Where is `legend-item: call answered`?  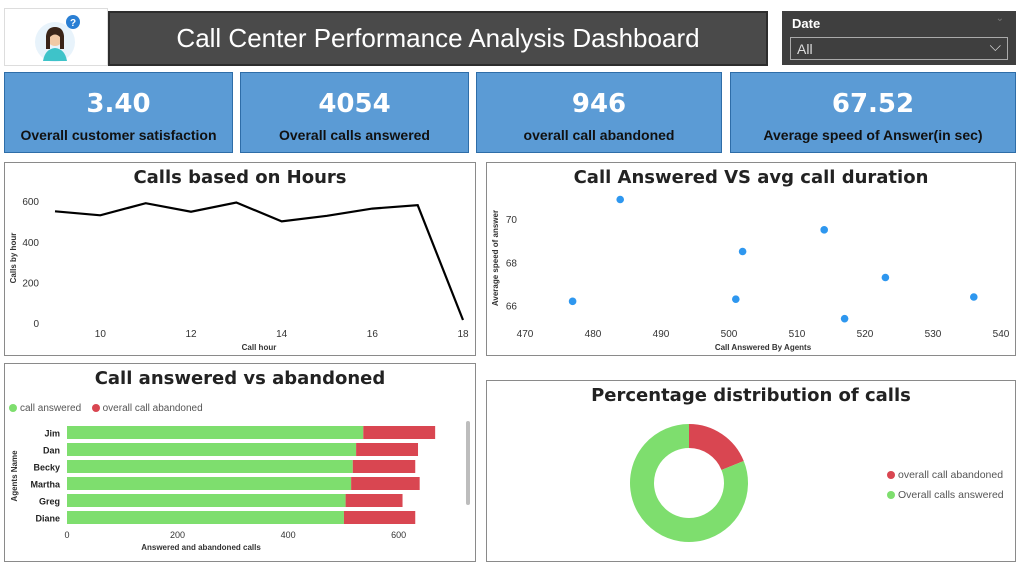
legend-item: call answered is located at coordinates (45, 408).